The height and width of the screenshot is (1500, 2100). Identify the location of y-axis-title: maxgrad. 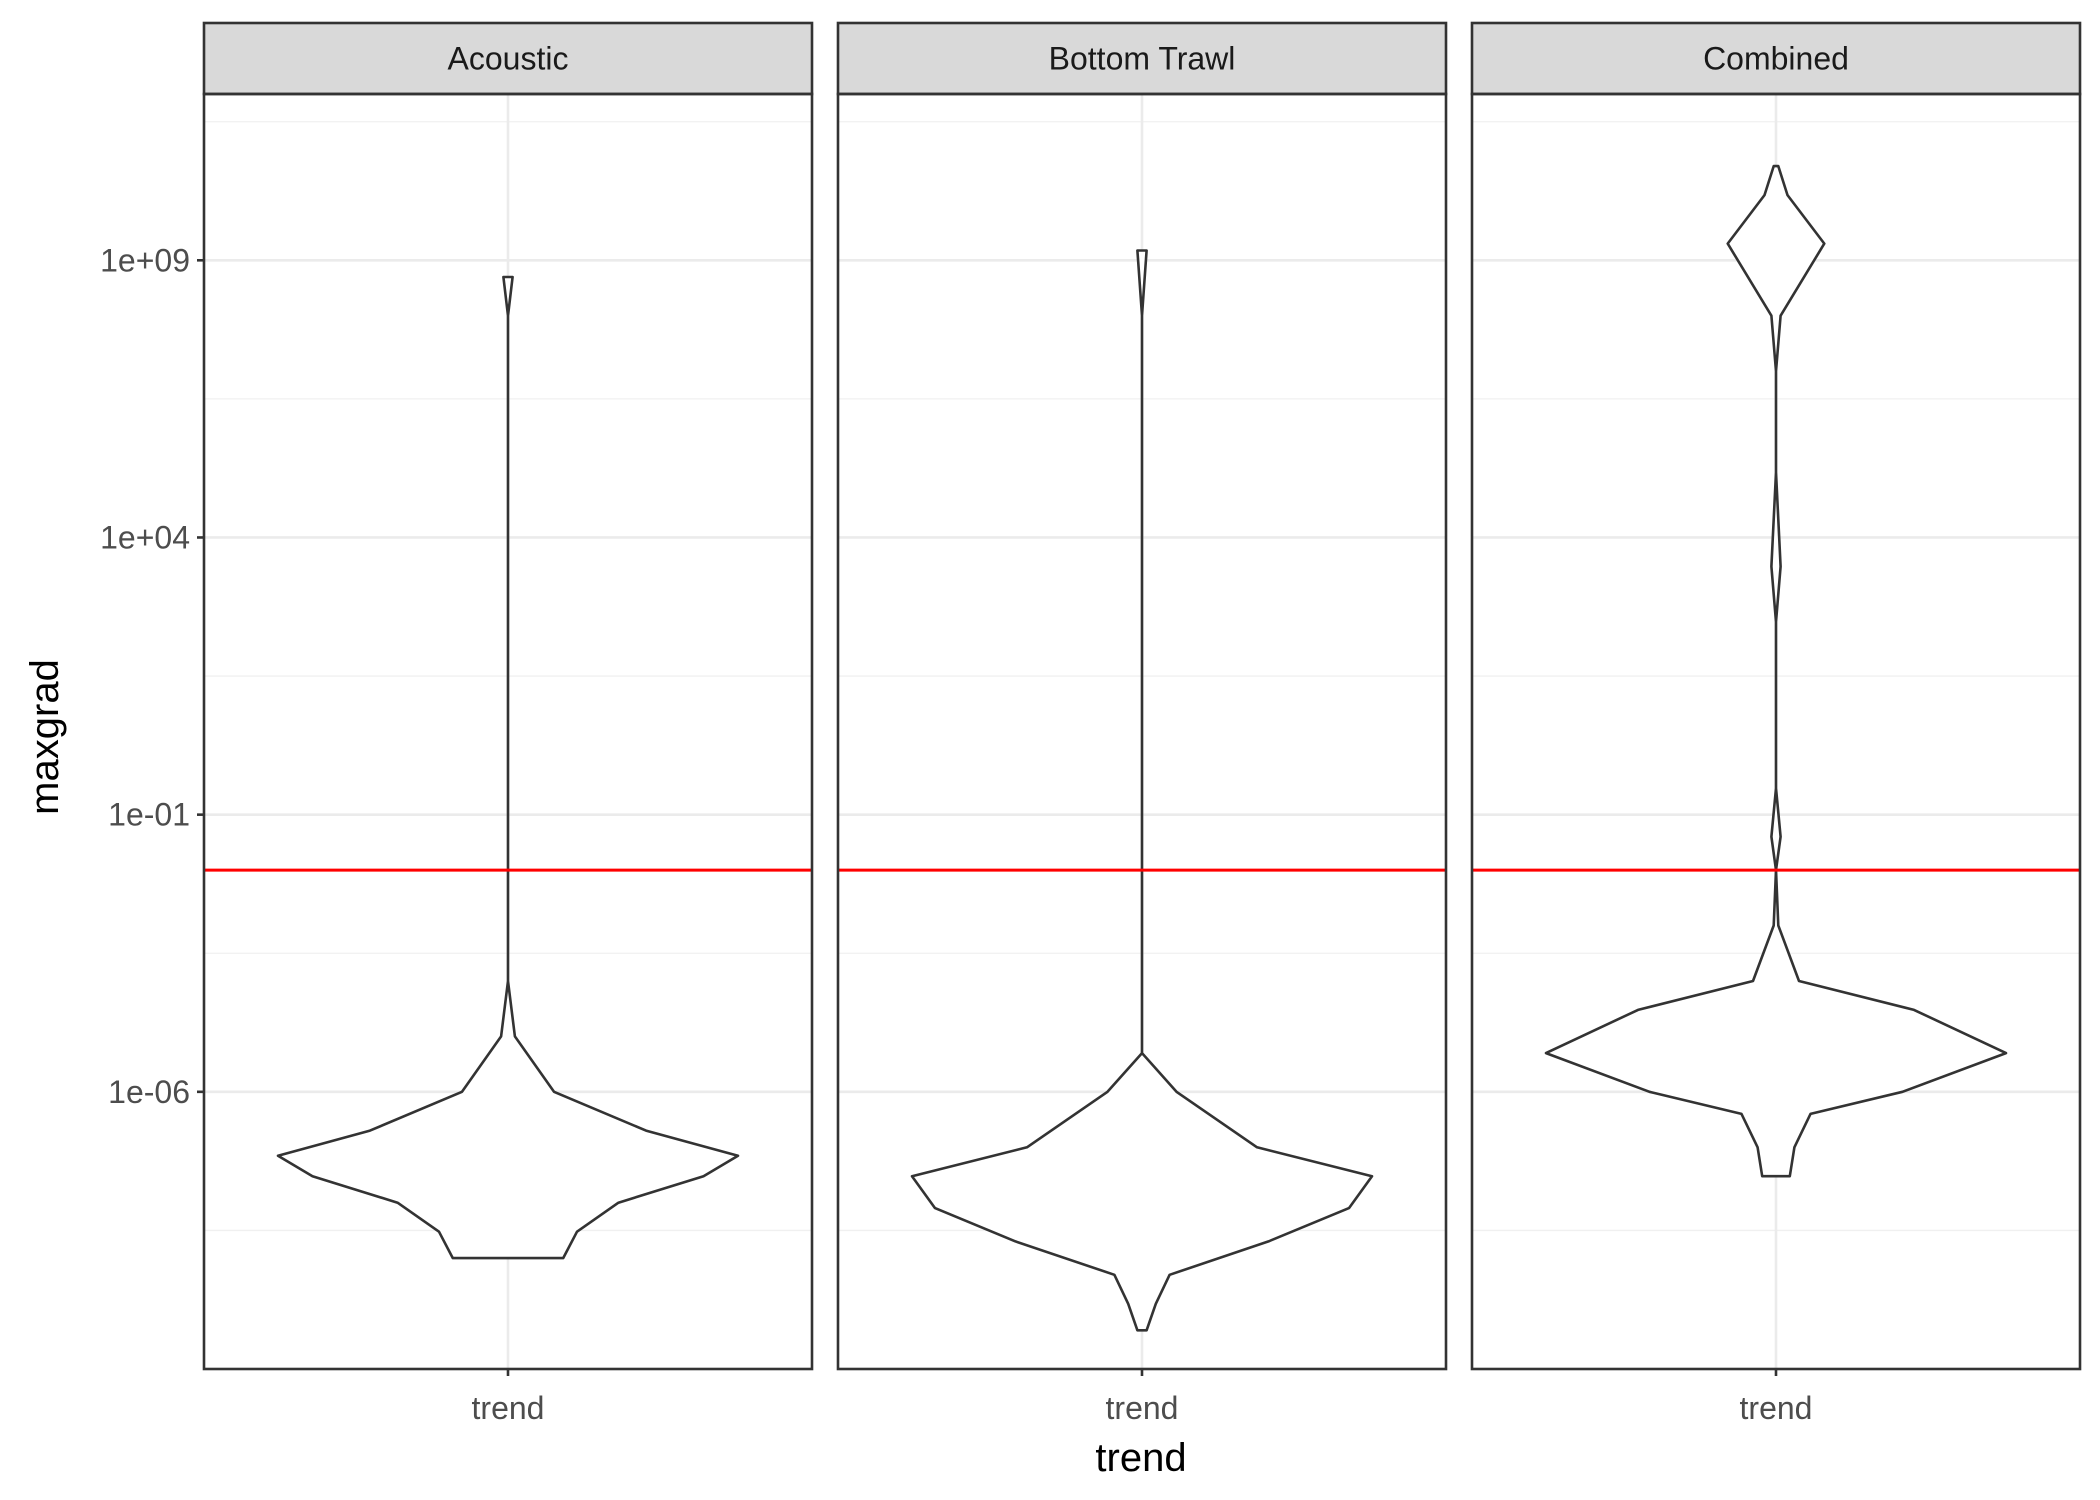
(45, 737).